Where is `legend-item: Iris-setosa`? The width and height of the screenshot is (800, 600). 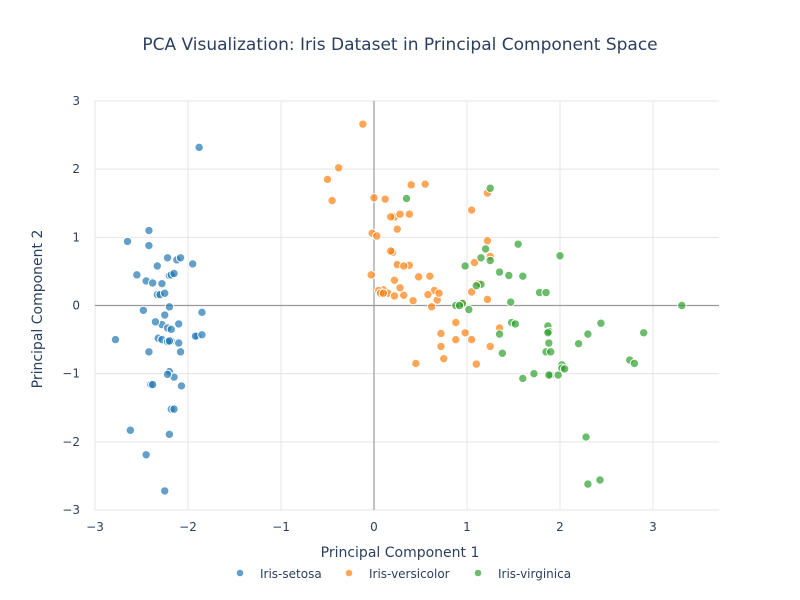 legend-item: Iris-setosa is located at coordinates (278, 574).